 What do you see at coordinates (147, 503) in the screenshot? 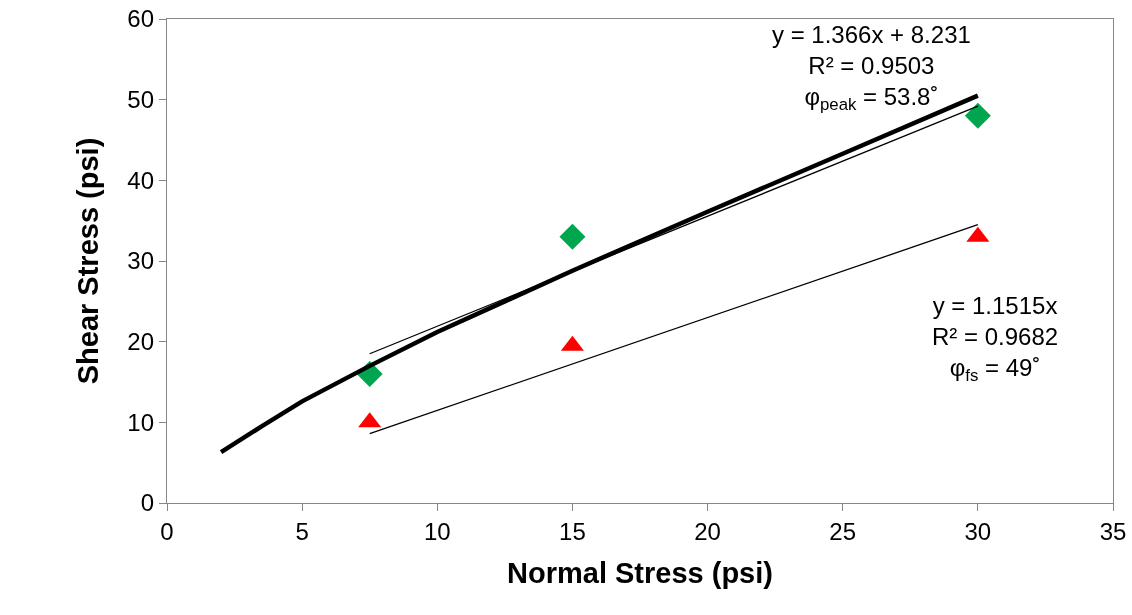
I see `y-tick-label: 0` at bounding box center [147, 503].